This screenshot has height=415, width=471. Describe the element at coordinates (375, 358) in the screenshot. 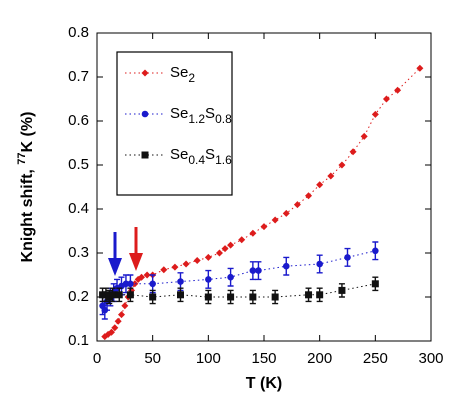

I see `x-tick-label: 250` at that location.